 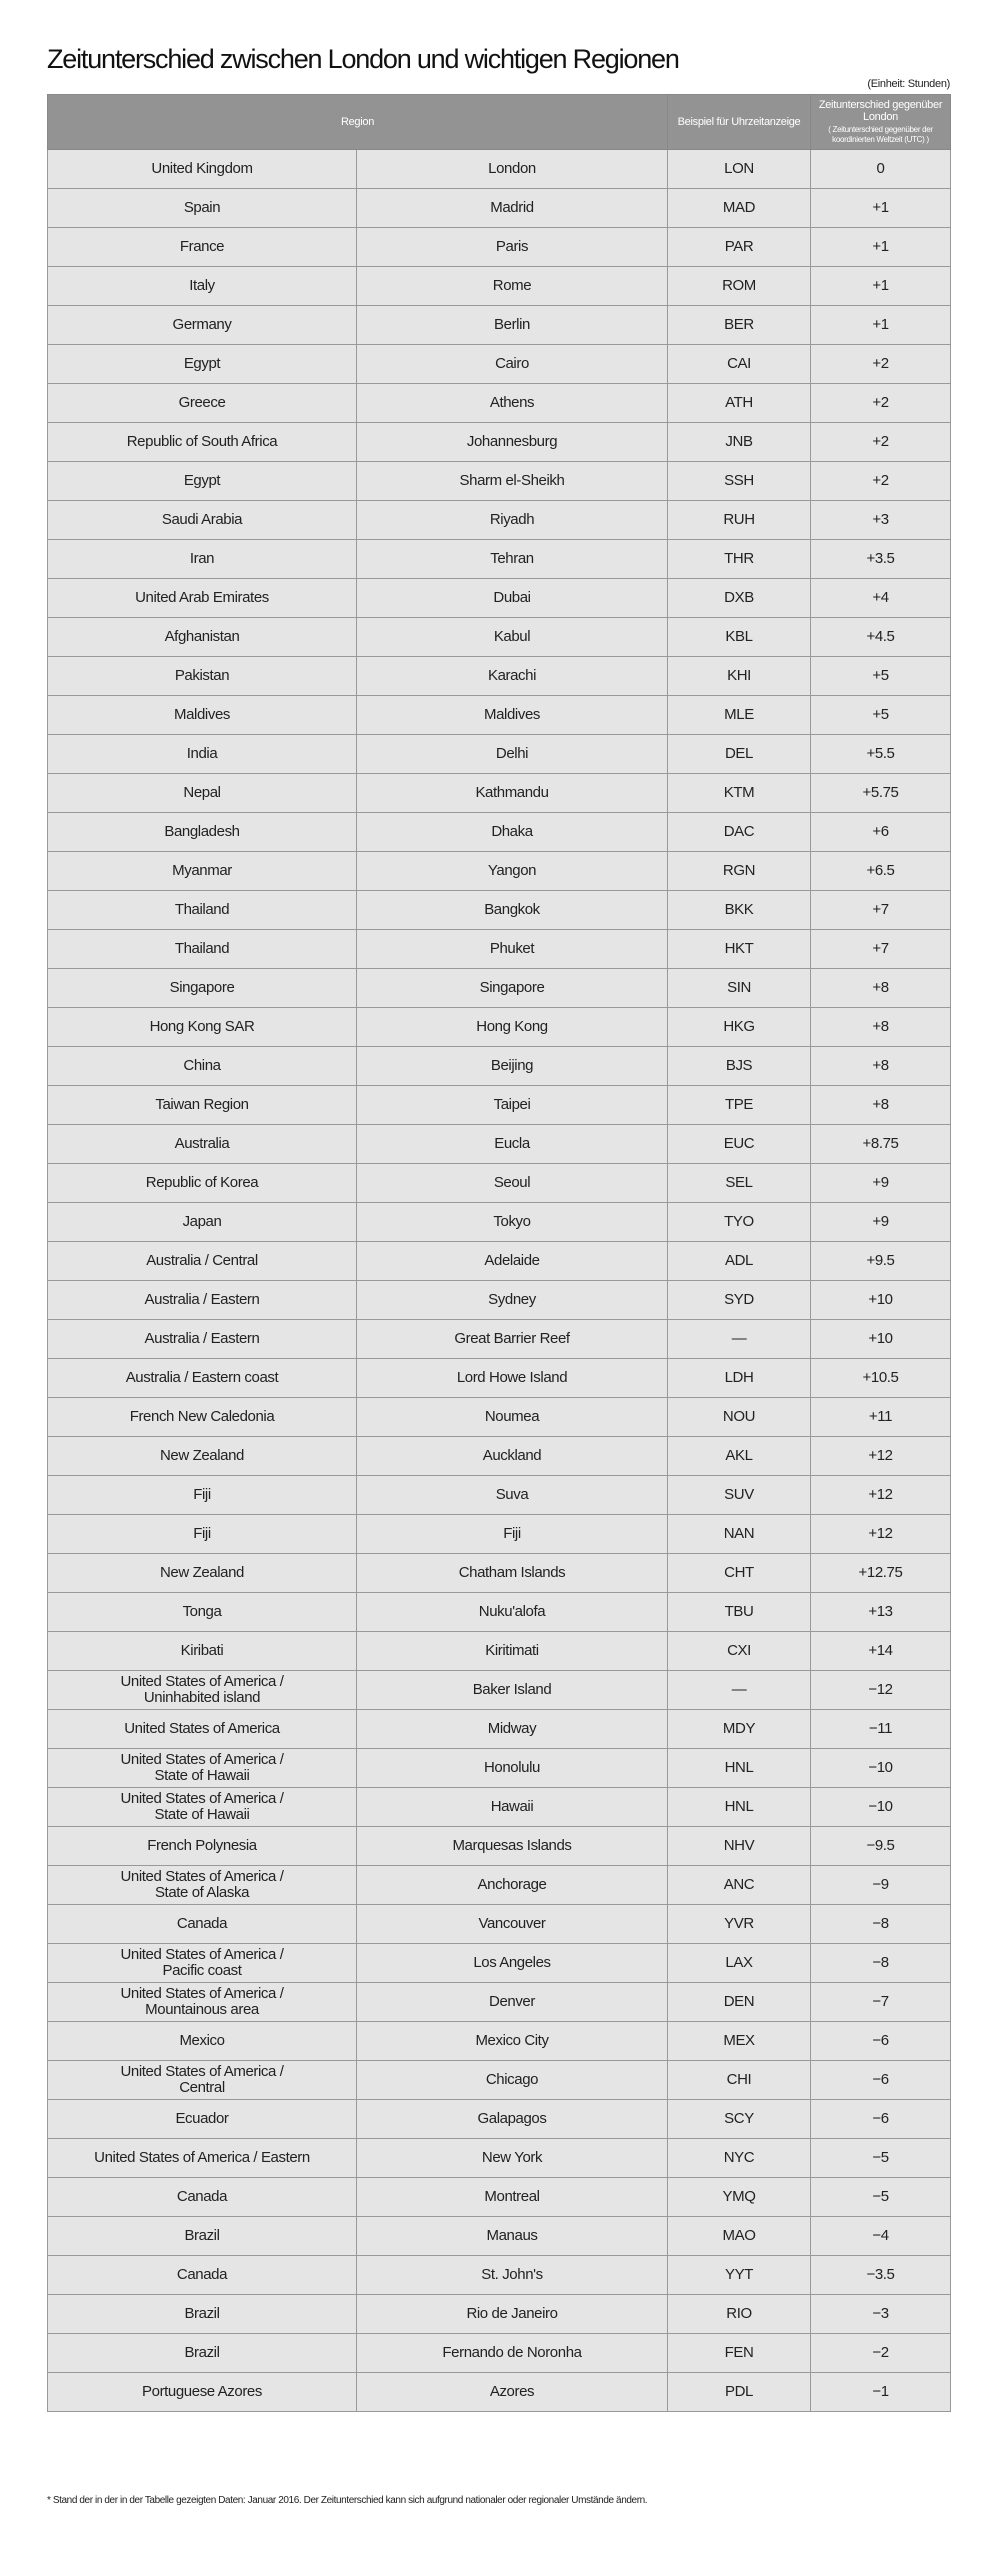 What do you see at coordinates (499, 2236) in the screenshot?
I see `table-row: Brazil Manaus MAO −4` at bounding box center [499, 2236].